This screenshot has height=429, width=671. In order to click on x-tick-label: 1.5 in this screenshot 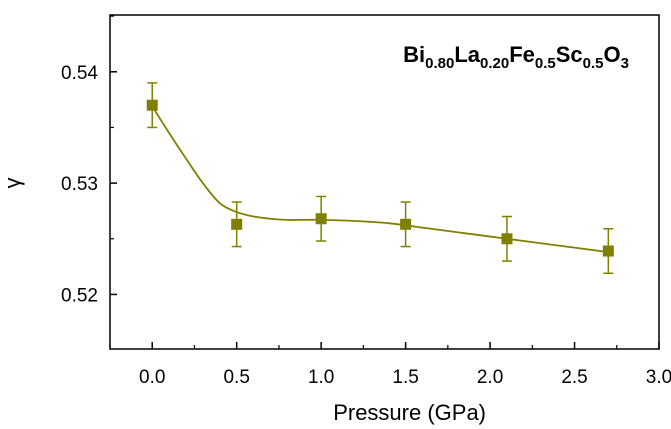, I will do `click(405, 377)`.